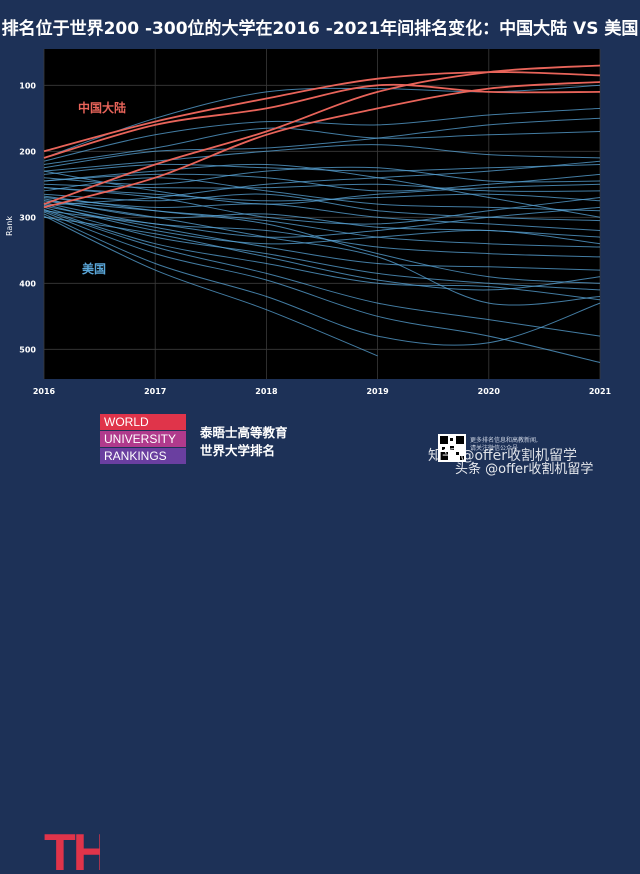 The height and width of the screenshot is (874, 640). What do you see at coordinates (143, 422) in the screenshot?
I see `logo-world: WORLD` at bounding box center [143, 422].